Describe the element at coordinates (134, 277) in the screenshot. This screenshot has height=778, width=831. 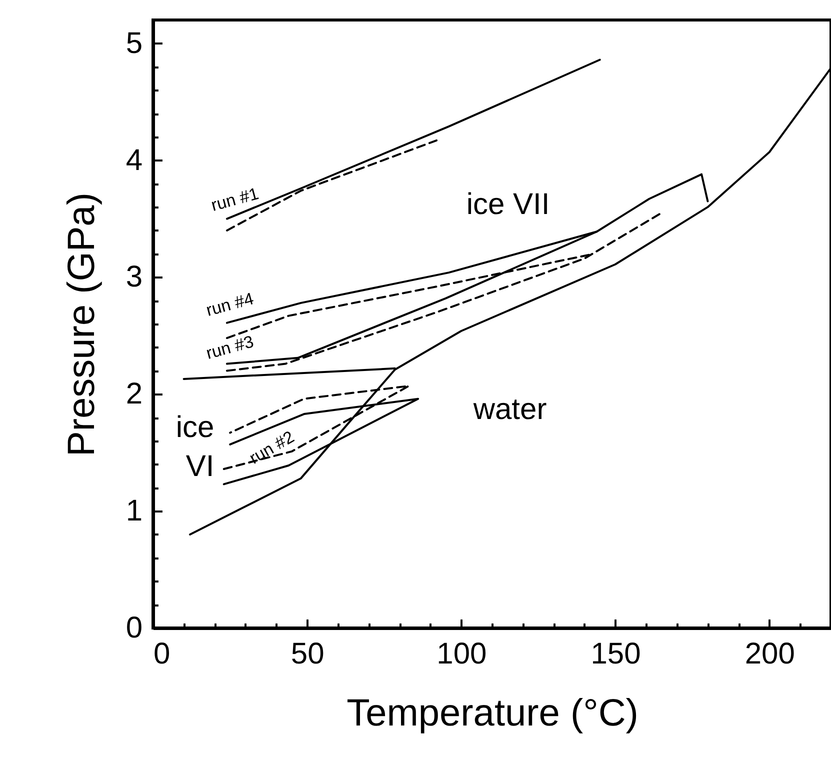
I see `y-tick-label: 3` at that location.